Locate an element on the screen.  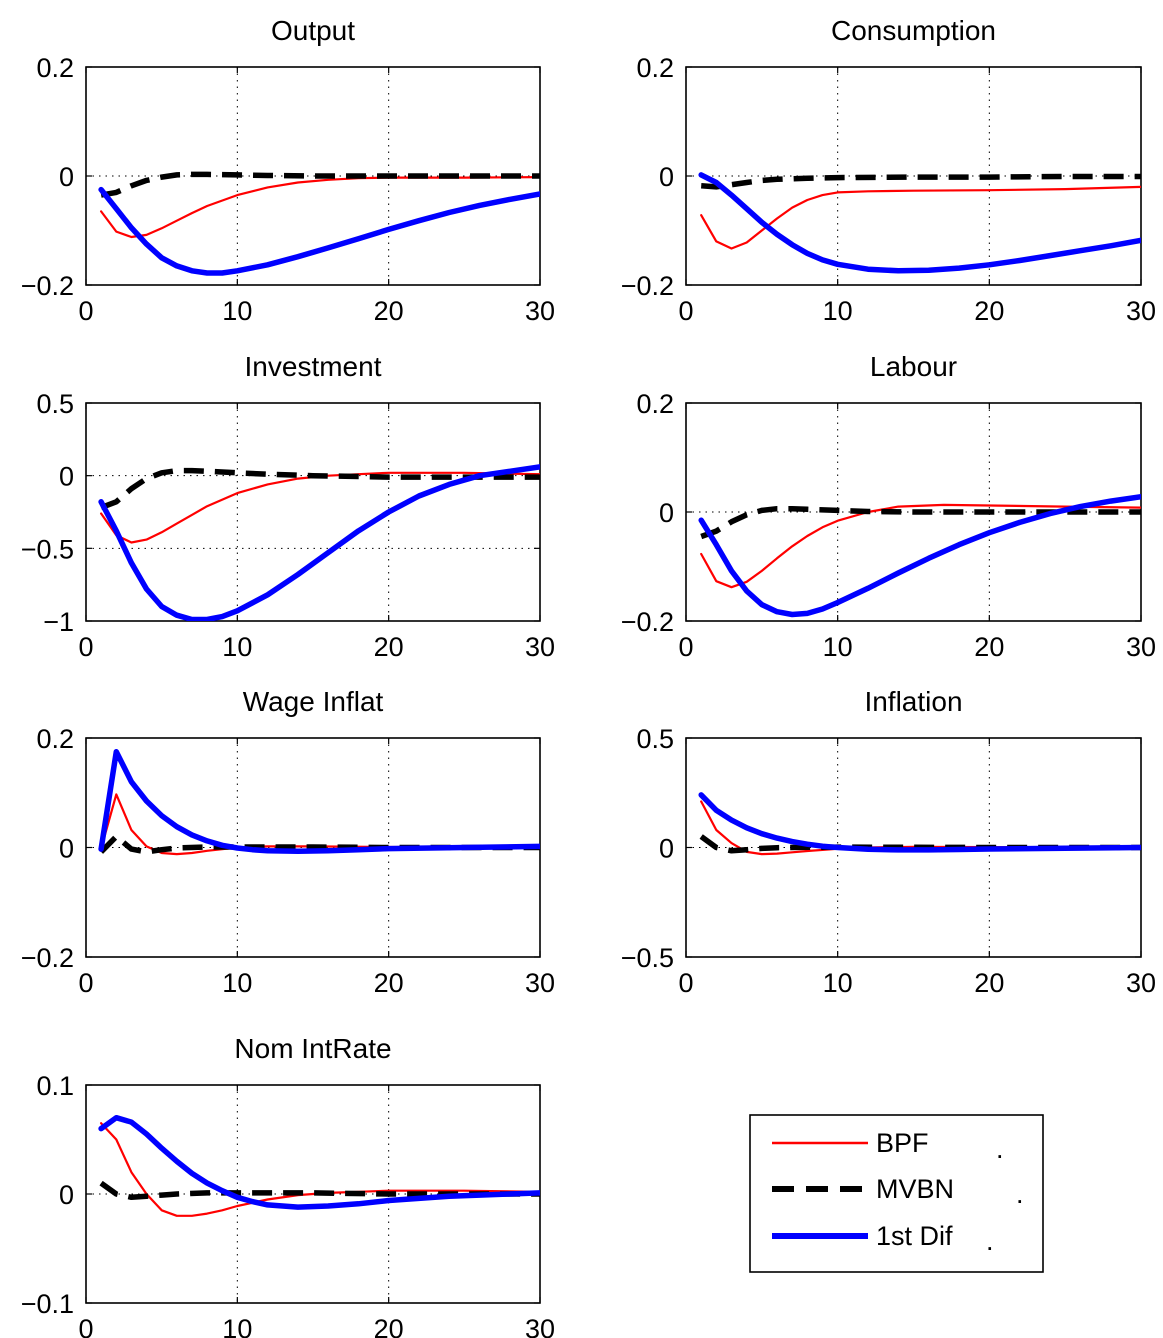
panel-title: Output is located at coordinates (313, 30).